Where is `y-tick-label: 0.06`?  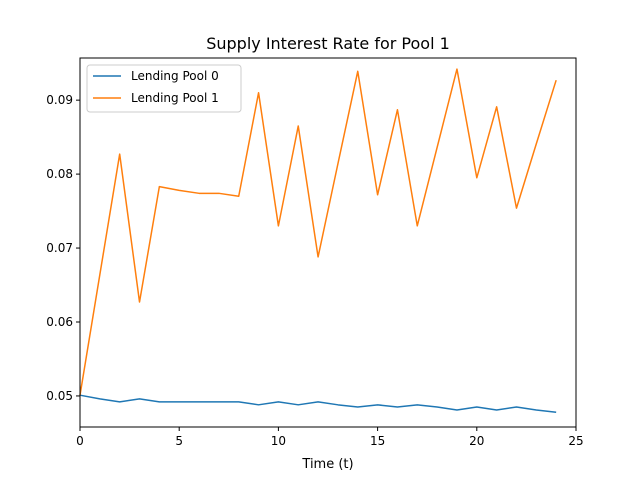 y-tick-label: 0.06 is located at coordinates (59, 322).